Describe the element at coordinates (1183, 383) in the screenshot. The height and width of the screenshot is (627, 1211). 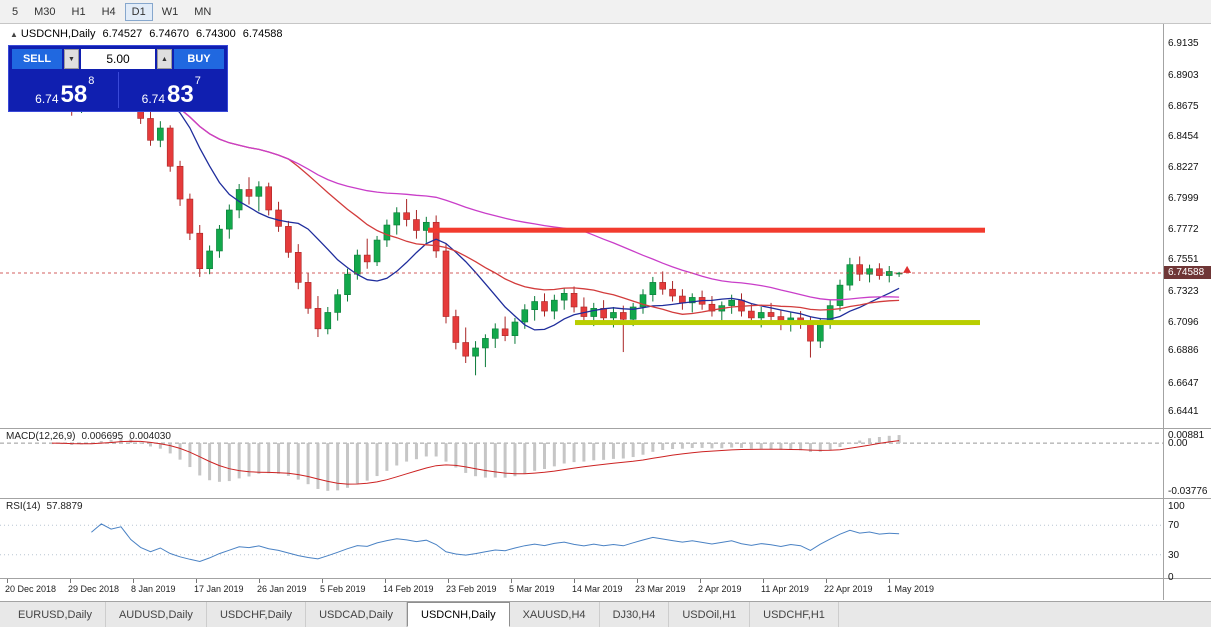
I see `price-scale-label: 6.6647` at that location.